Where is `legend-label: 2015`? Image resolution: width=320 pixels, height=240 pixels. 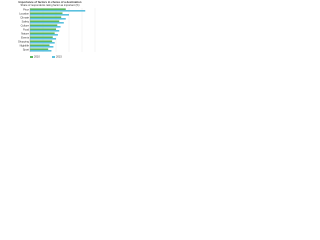 legend-label: 2015 is located at coordinates (59, 57).